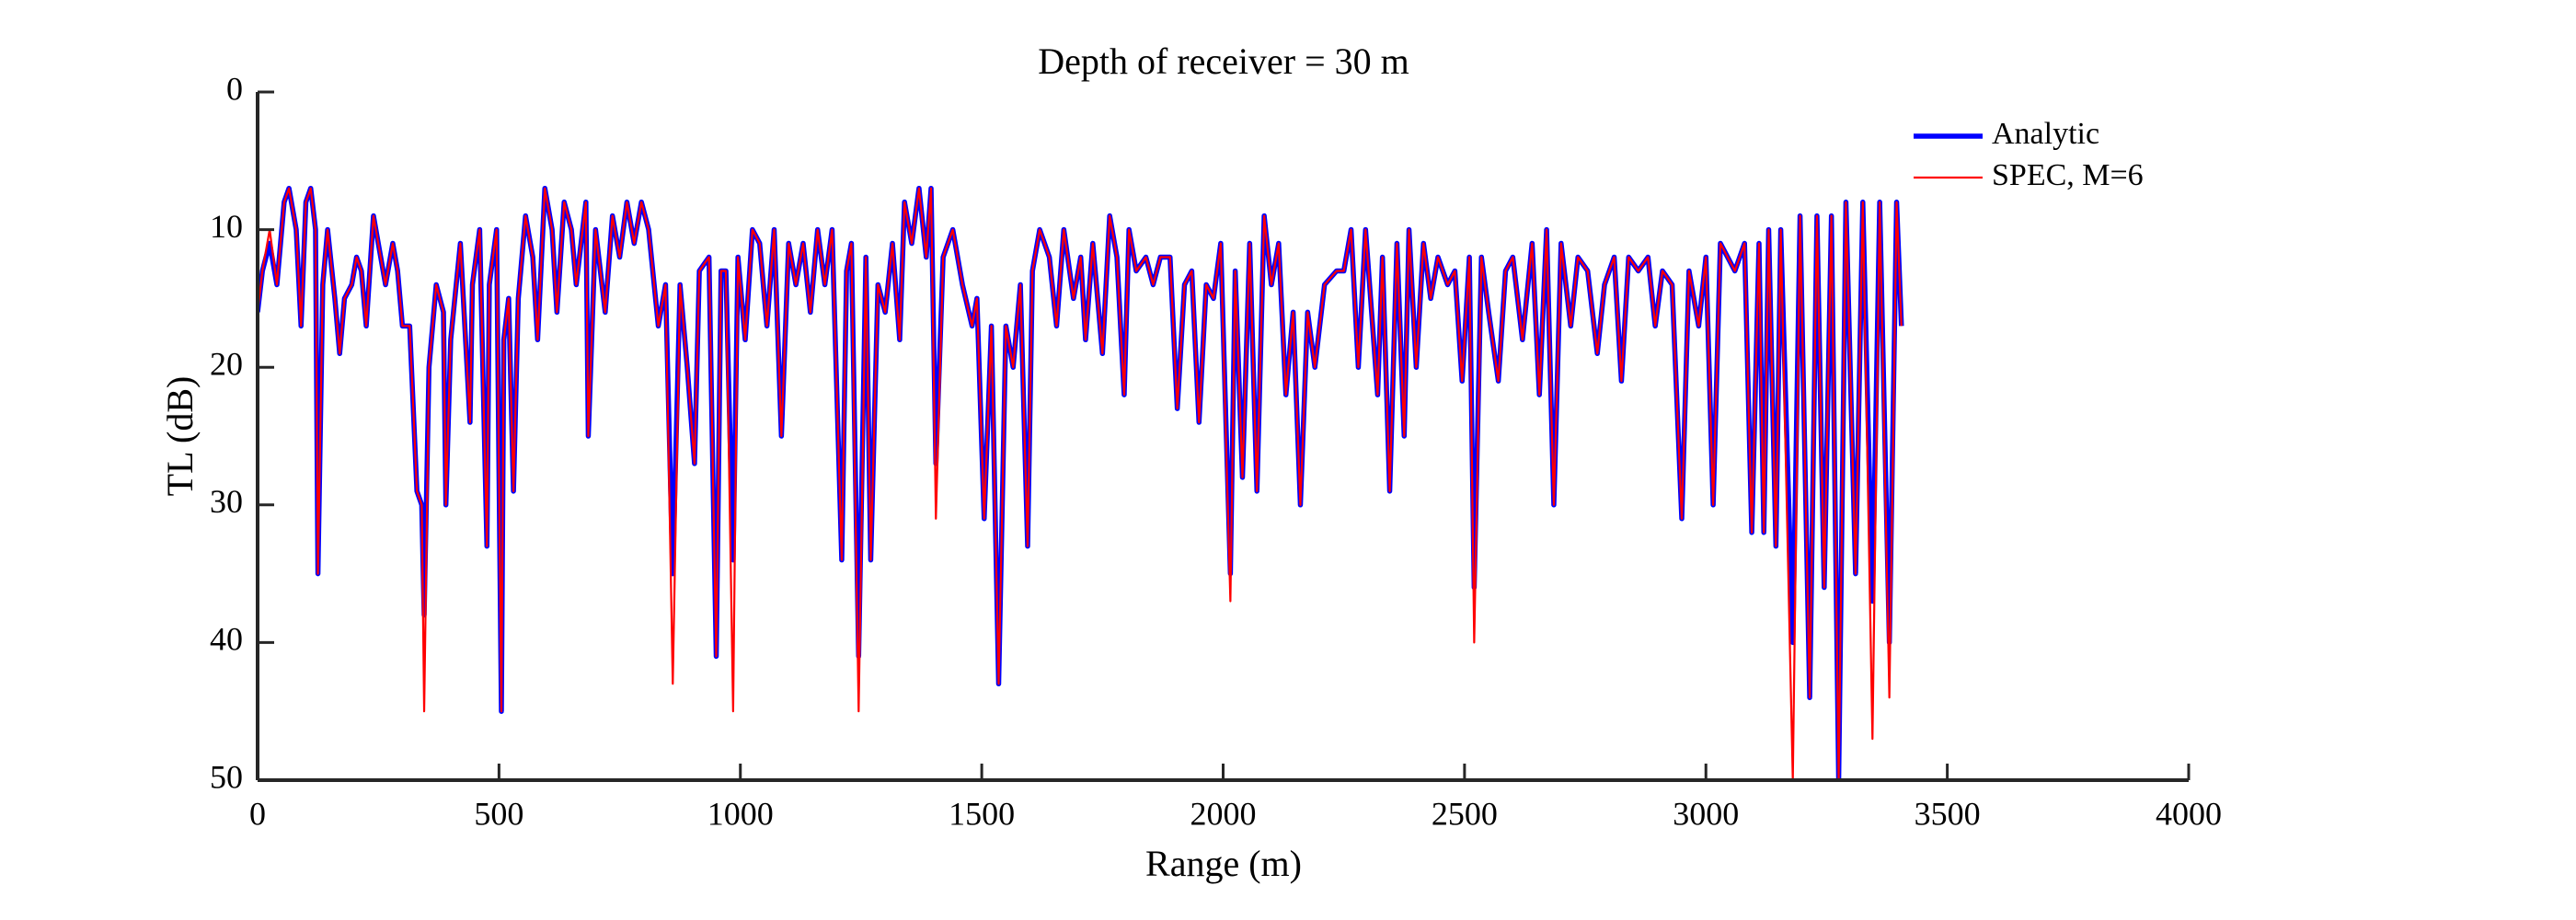 The height and width of the screenshot is (920, 2576). What do you see at coordinates (982, 813) in the screenshot?
I see `x-tick-label: 1500` at bounding box center [982, 813].